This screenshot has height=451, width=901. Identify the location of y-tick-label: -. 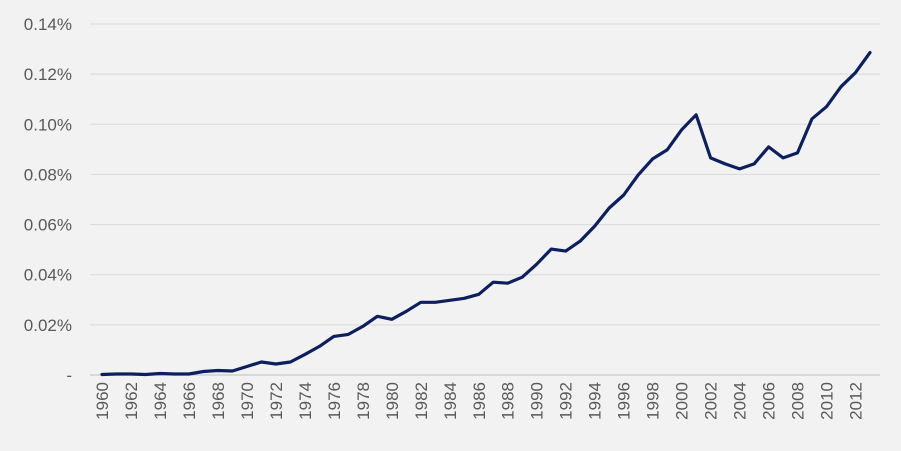
(69, 375).